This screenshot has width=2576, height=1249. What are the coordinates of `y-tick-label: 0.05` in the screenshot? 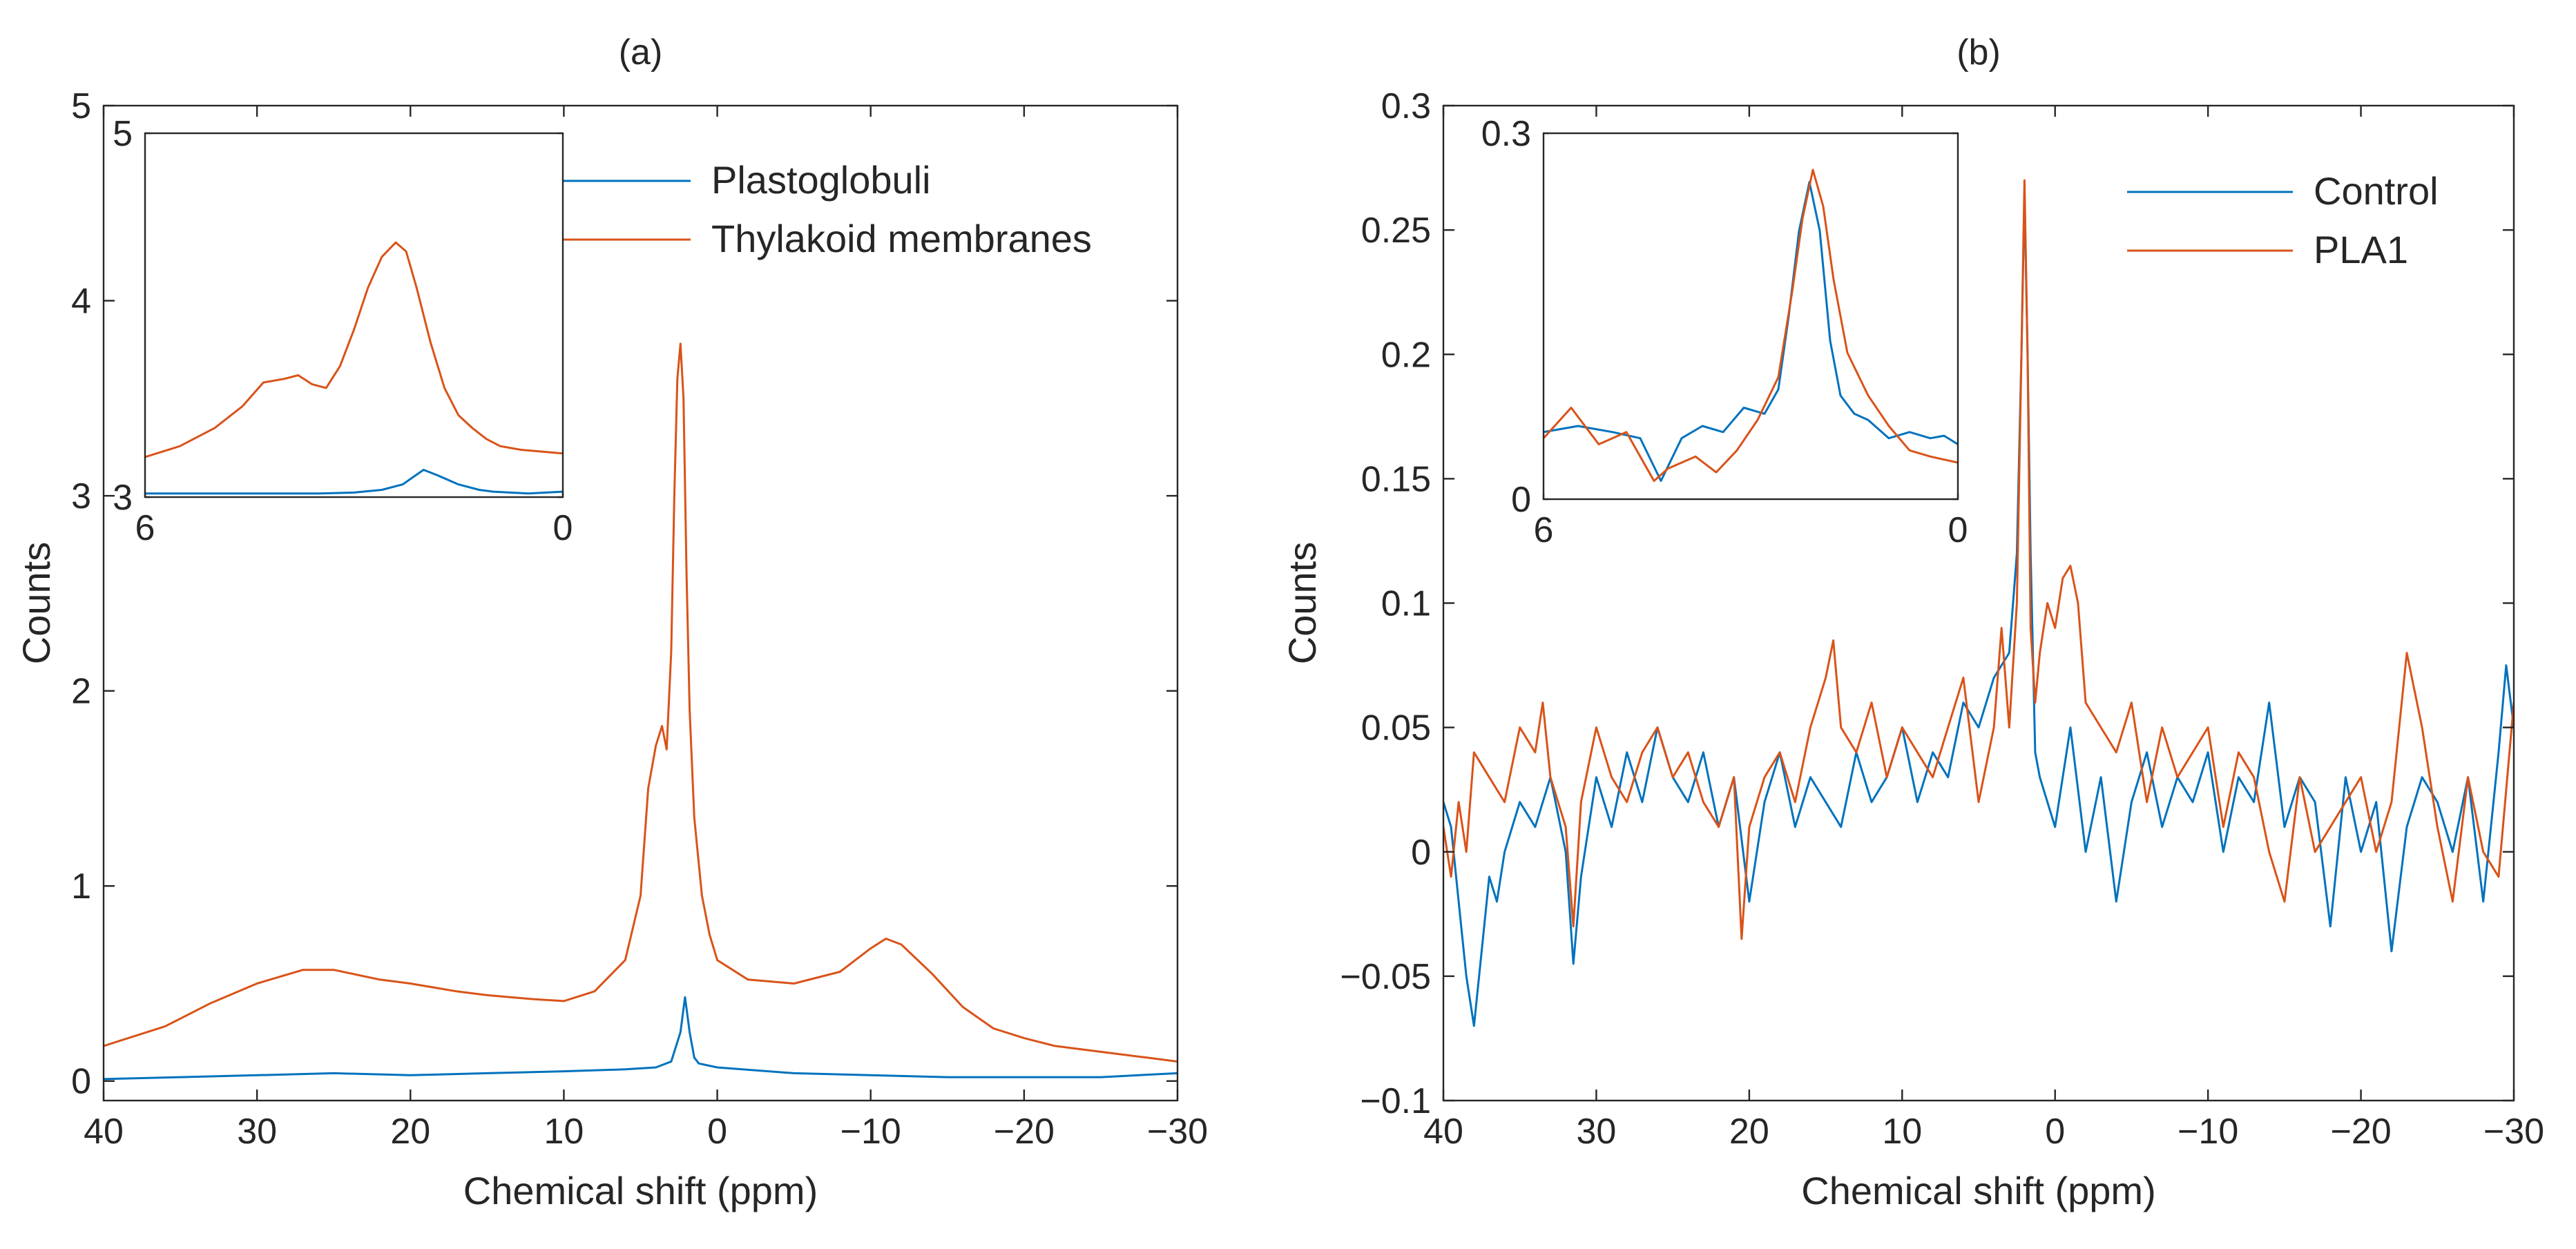 It's located at (1396, 728).